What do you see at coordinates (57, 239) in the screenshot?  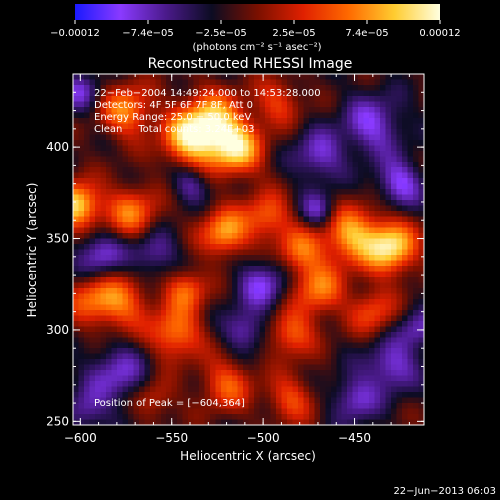 I see `y-tick-label: 350` at bounding box center [57, 239].